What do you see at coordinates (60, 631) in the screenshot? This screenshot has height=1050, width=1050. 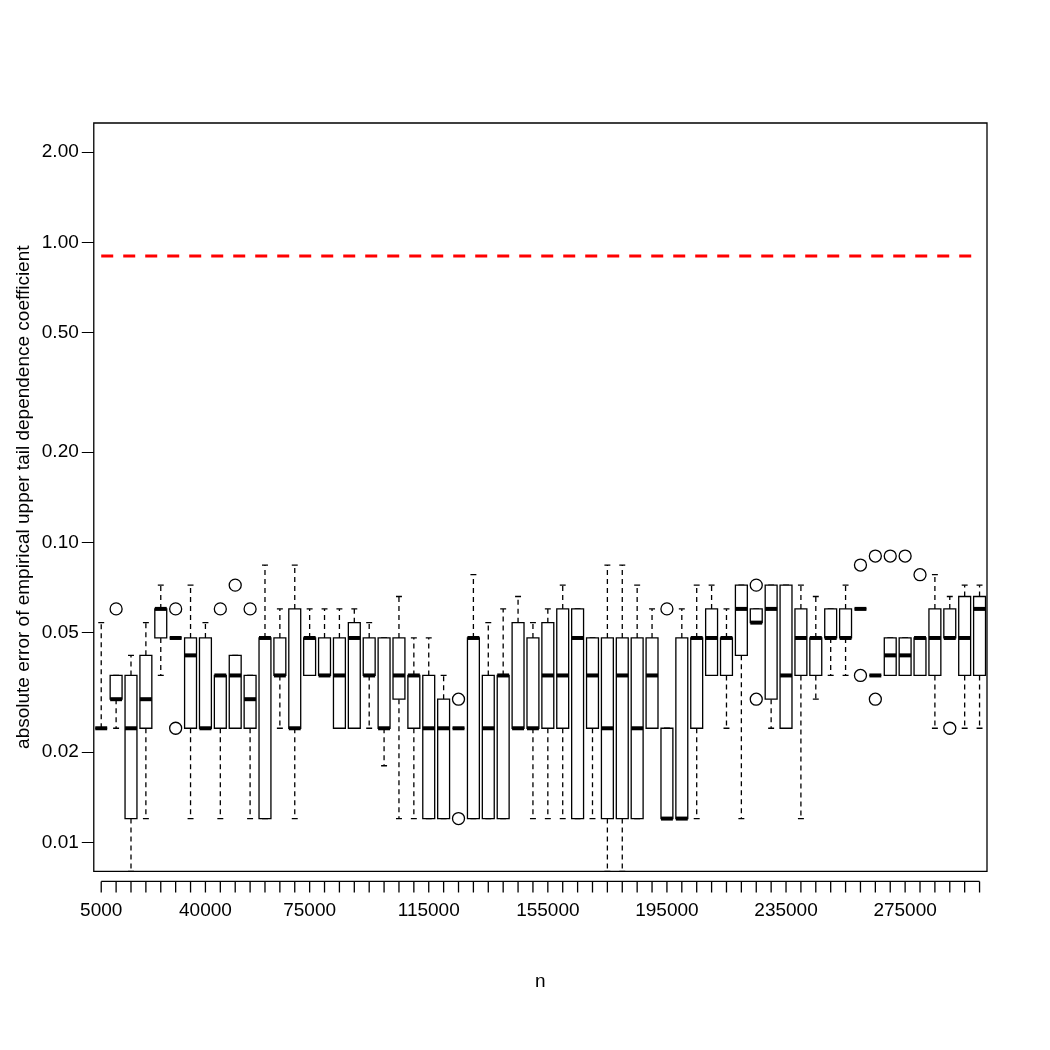 I see `y-tick-label: 0.05` at bounding box center [60, 631].